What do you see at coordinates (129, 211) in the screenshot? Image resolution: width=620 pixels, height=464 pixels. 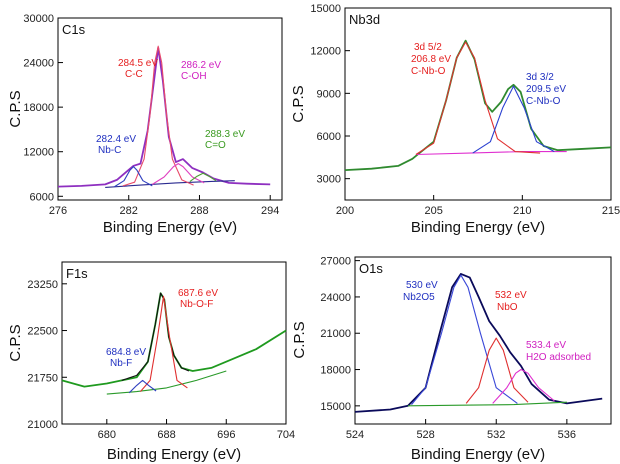 I see `c1s-xtick-label: 282` at bounding box center [129, 211].